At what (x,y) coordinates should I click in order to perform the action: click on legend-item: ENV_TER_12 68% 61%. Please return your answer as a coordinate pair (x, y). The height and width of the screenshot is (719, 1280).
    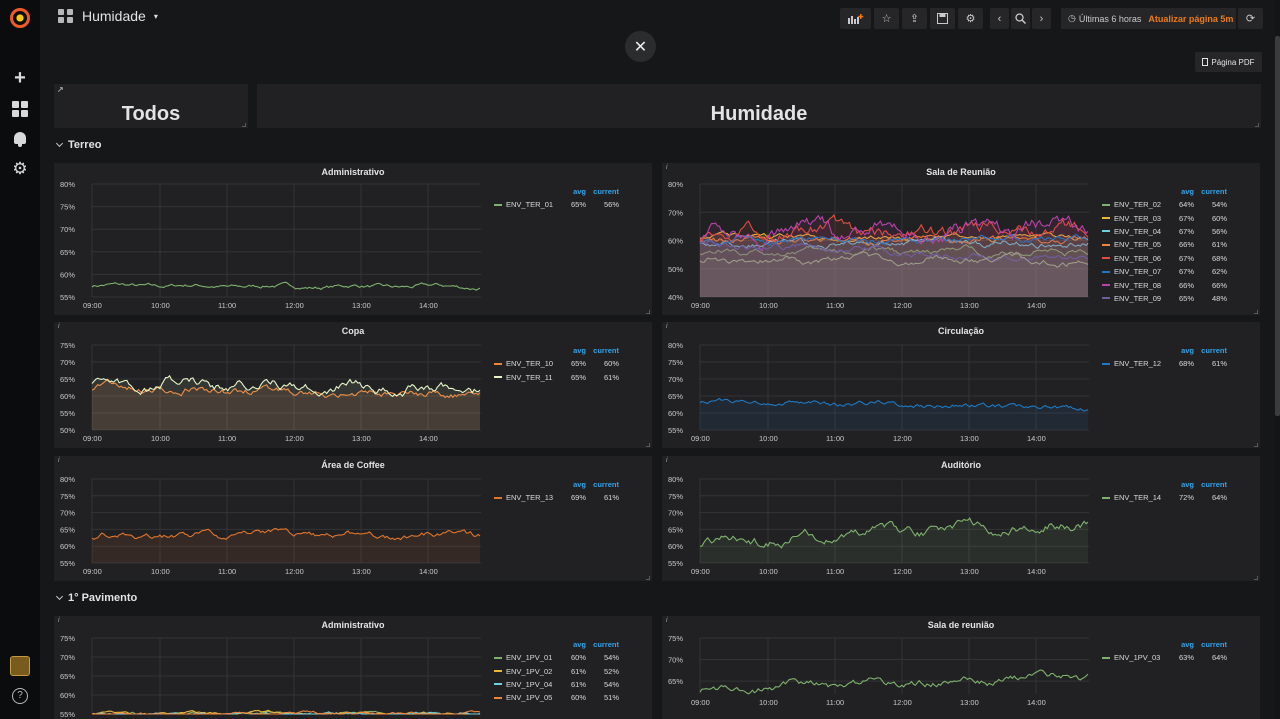
    Looking at the image, I should click on (1164, 363).